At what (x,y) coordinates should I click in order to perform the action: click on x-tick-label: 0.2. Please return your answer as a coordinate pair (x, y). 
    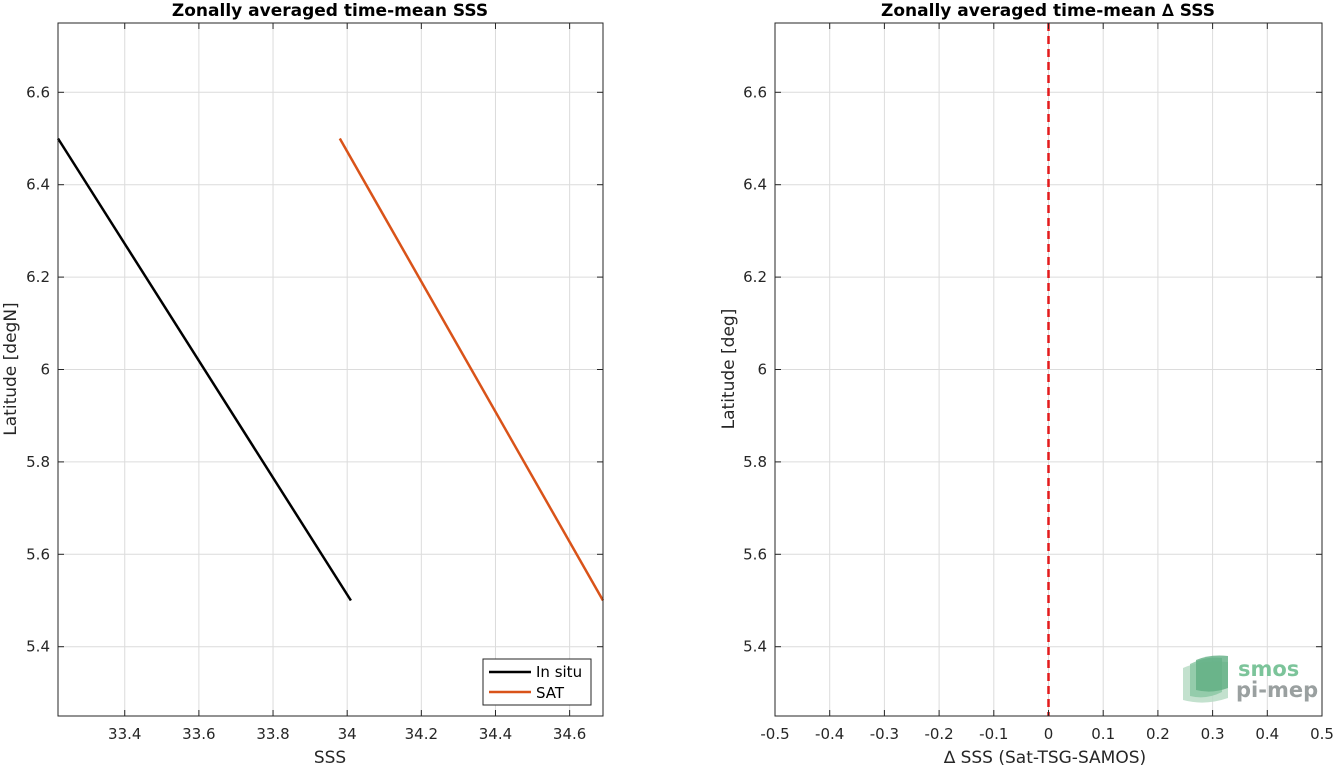
    Looking at the image, I should click on (1158, 734).